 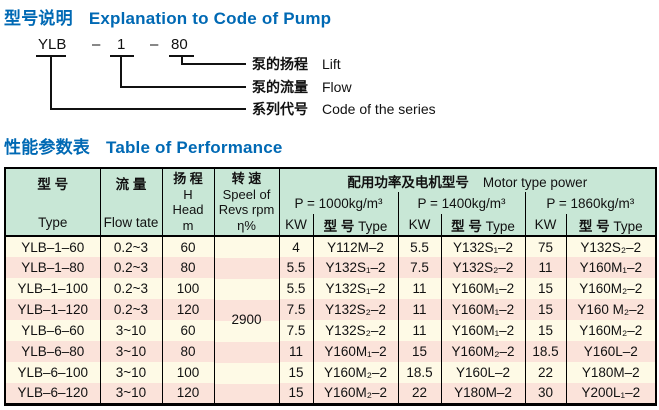 What do you see at coordinates (52, 372) in the screenshot?
I see `model-cell: YLB–6–100` at bounding box center [52, 372].